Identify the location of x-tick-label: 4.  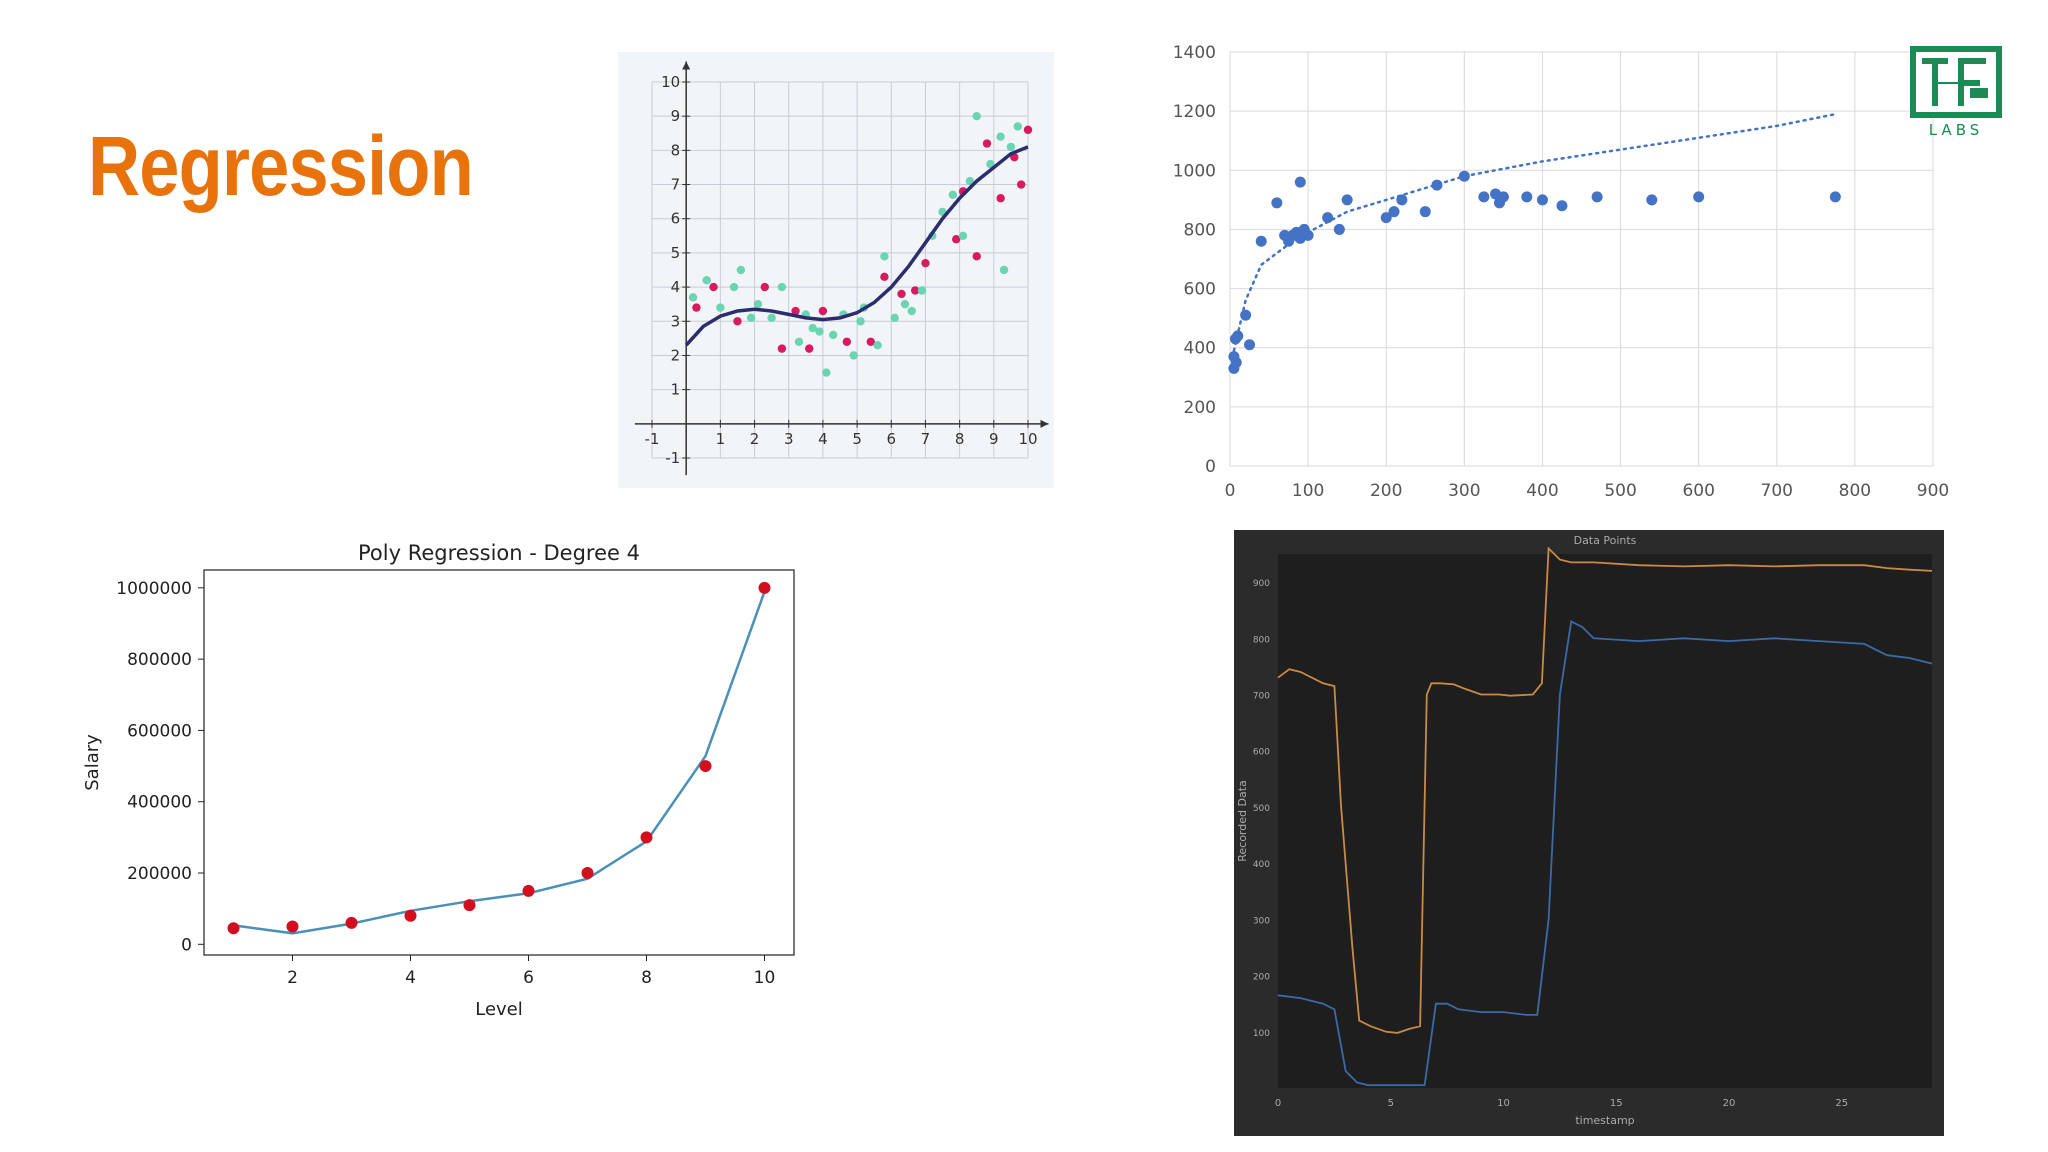
(410, 978).